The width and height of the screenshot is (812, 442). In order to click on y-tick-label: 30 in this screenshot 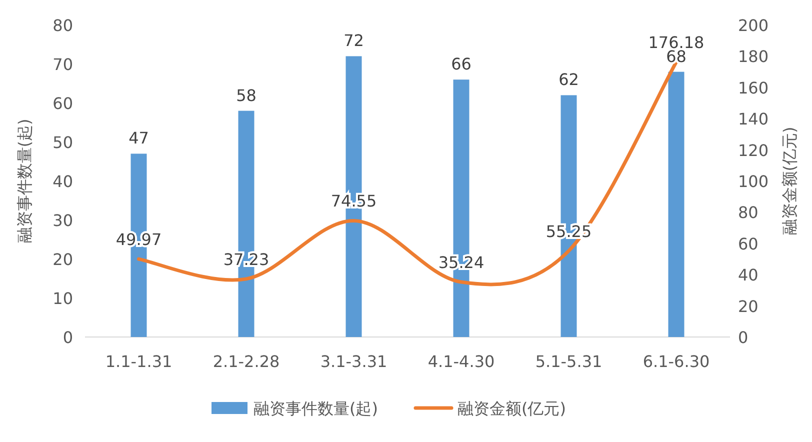, I will do `click(62, 220)`.